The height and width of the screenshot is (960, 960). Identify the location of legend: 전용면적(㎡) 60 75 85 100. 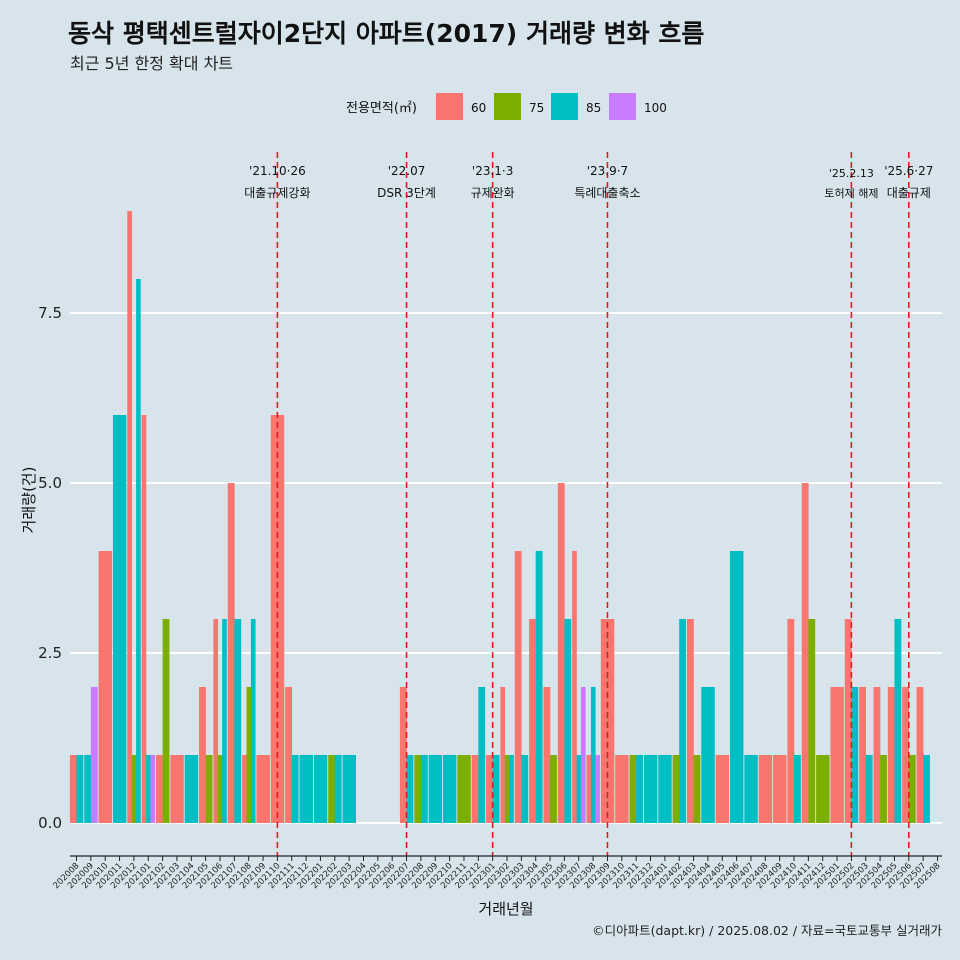
(506, 106).